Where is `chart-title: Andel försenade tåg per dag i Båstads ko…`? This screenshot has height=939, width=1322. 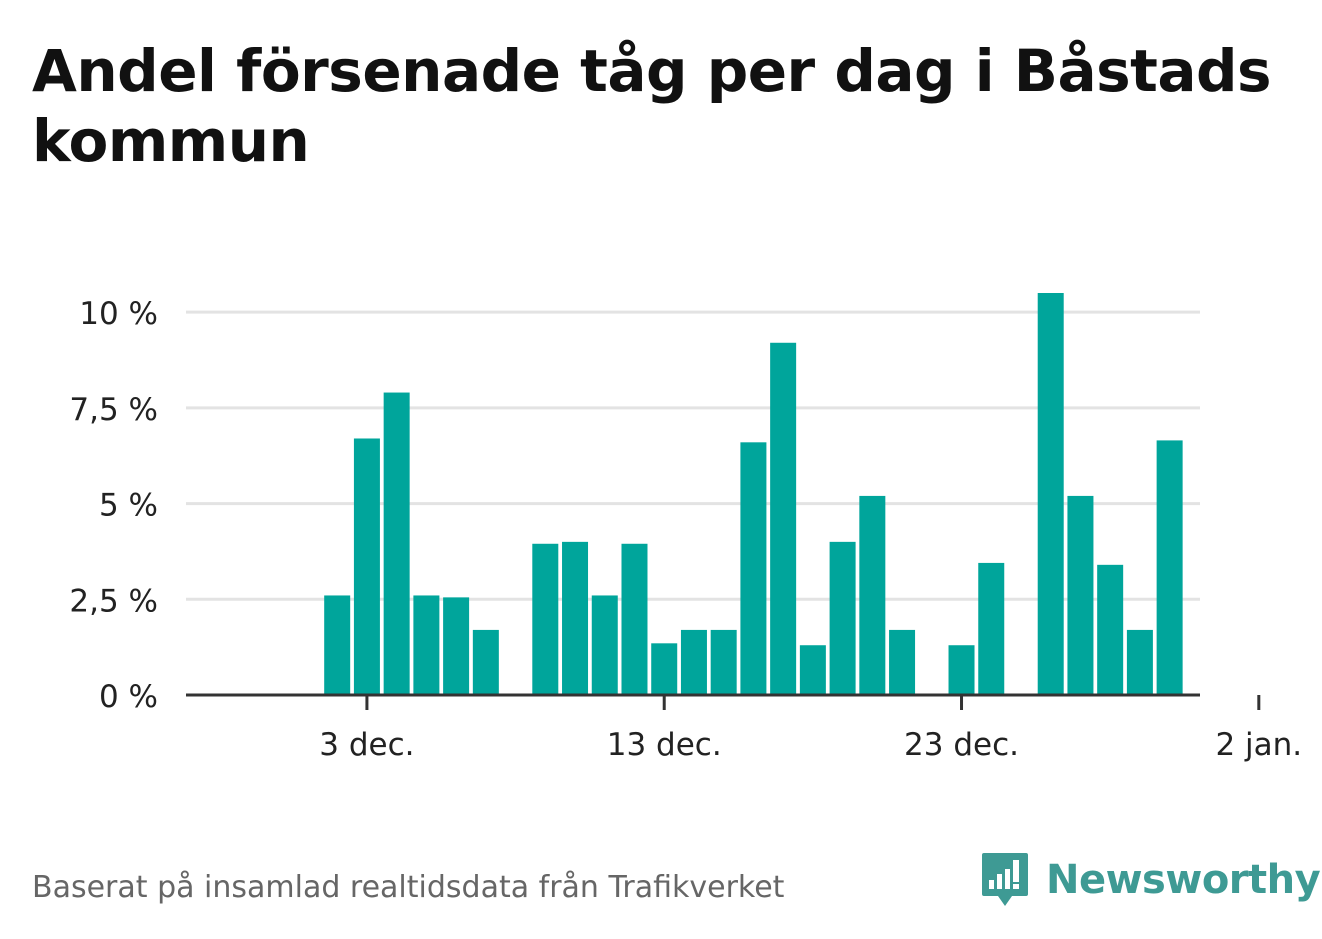
chart-title: Andel försenade tåg per dag i Båstads ko… is located at coordinates (652, 106).